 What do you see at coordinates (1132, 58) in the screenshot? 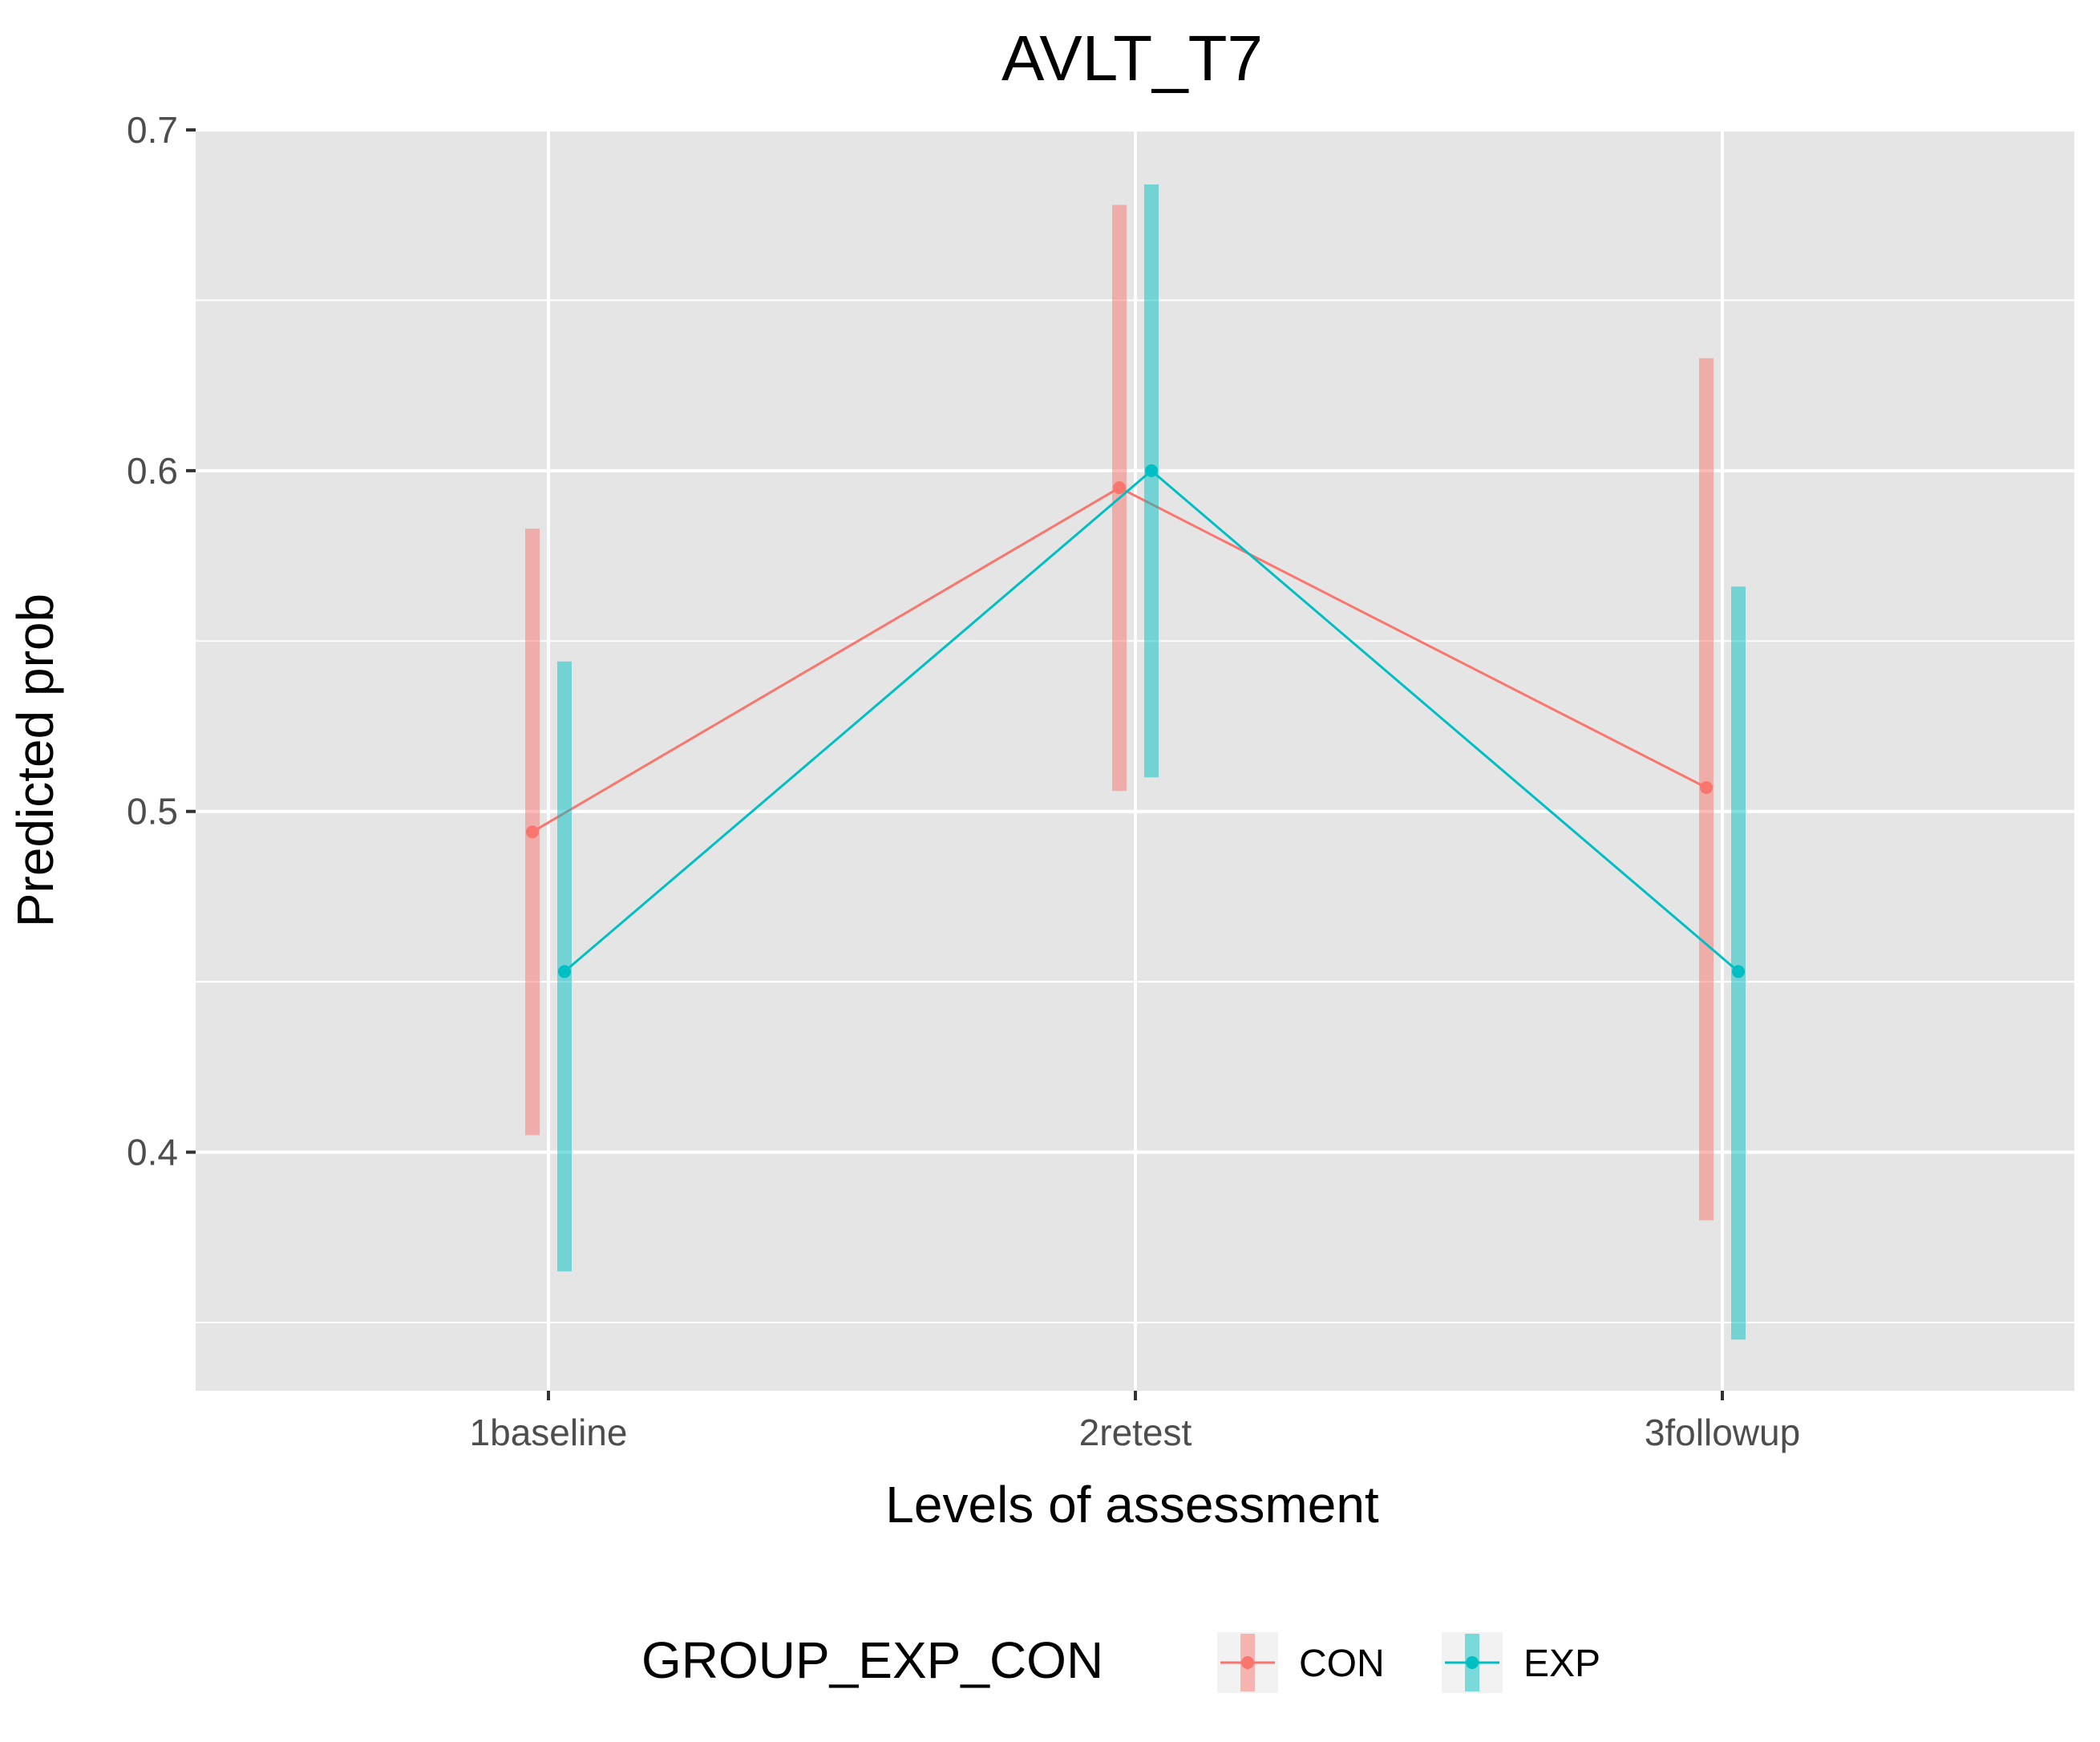
I see `chart-title: AVLT_T7` at bounding box center [1132, 58].